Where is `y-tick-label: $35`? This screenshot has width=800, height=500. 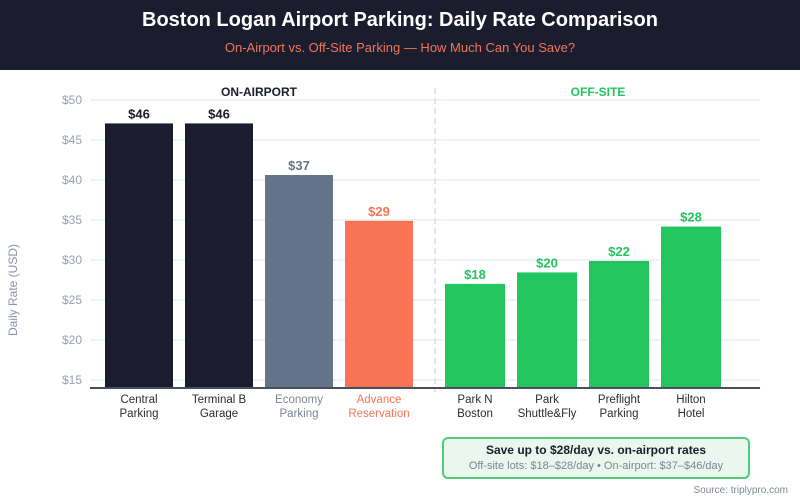
y-tick-label: $35 is located at coordinates (72, 220).